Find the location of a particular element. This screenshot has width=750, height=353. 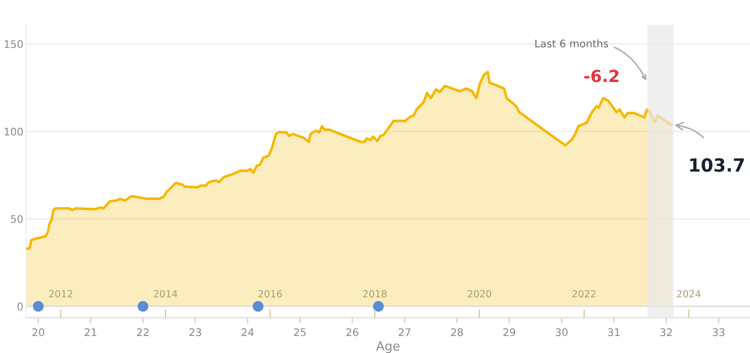

x-tick-label: 22 is located at coordinates (143, 332).